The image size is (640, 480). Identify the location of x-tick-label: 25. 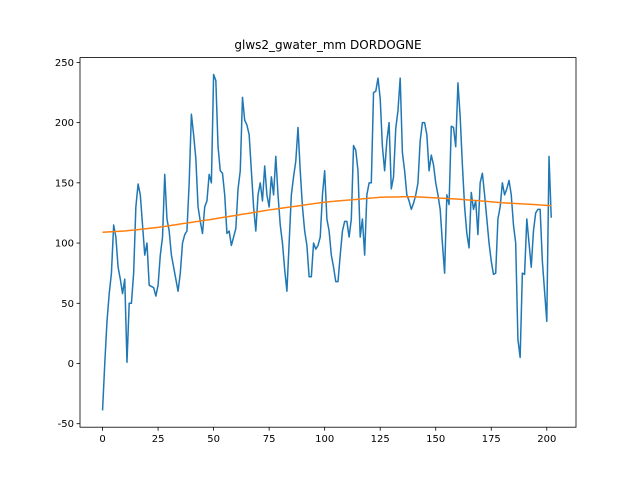
(158, 439).